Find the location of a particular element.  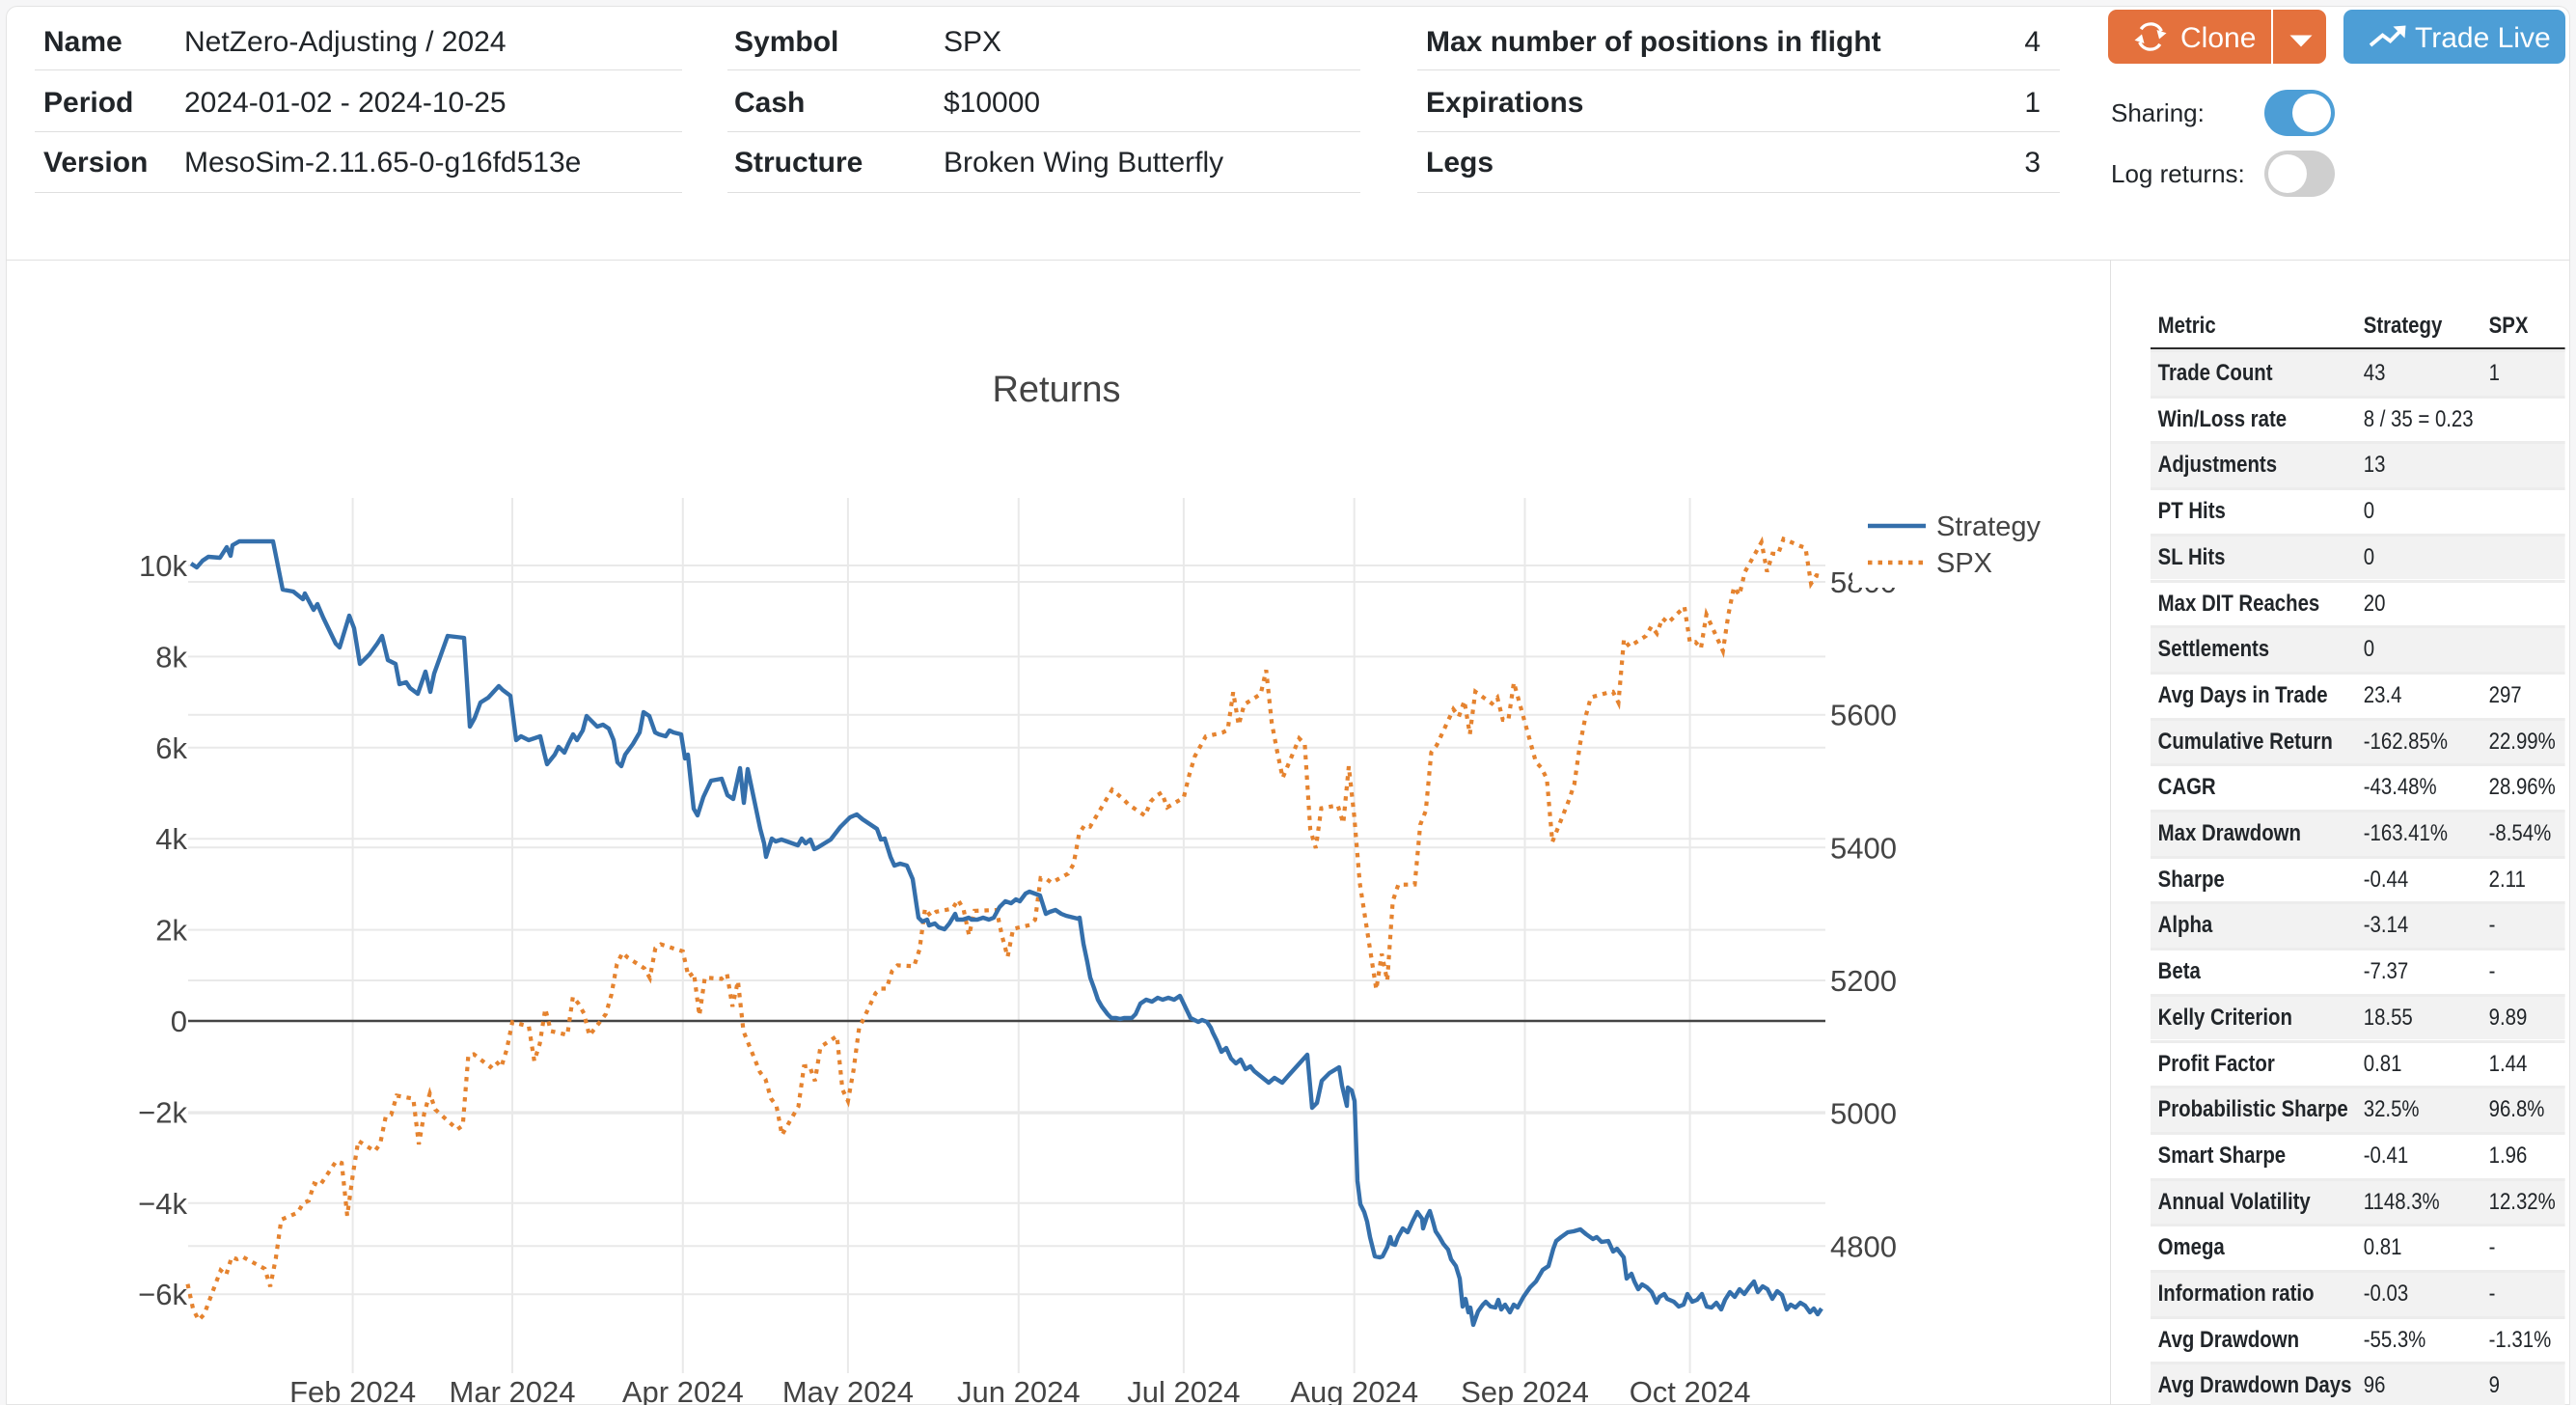

svg-text: 5600 is located at coordinates (1864, 715).